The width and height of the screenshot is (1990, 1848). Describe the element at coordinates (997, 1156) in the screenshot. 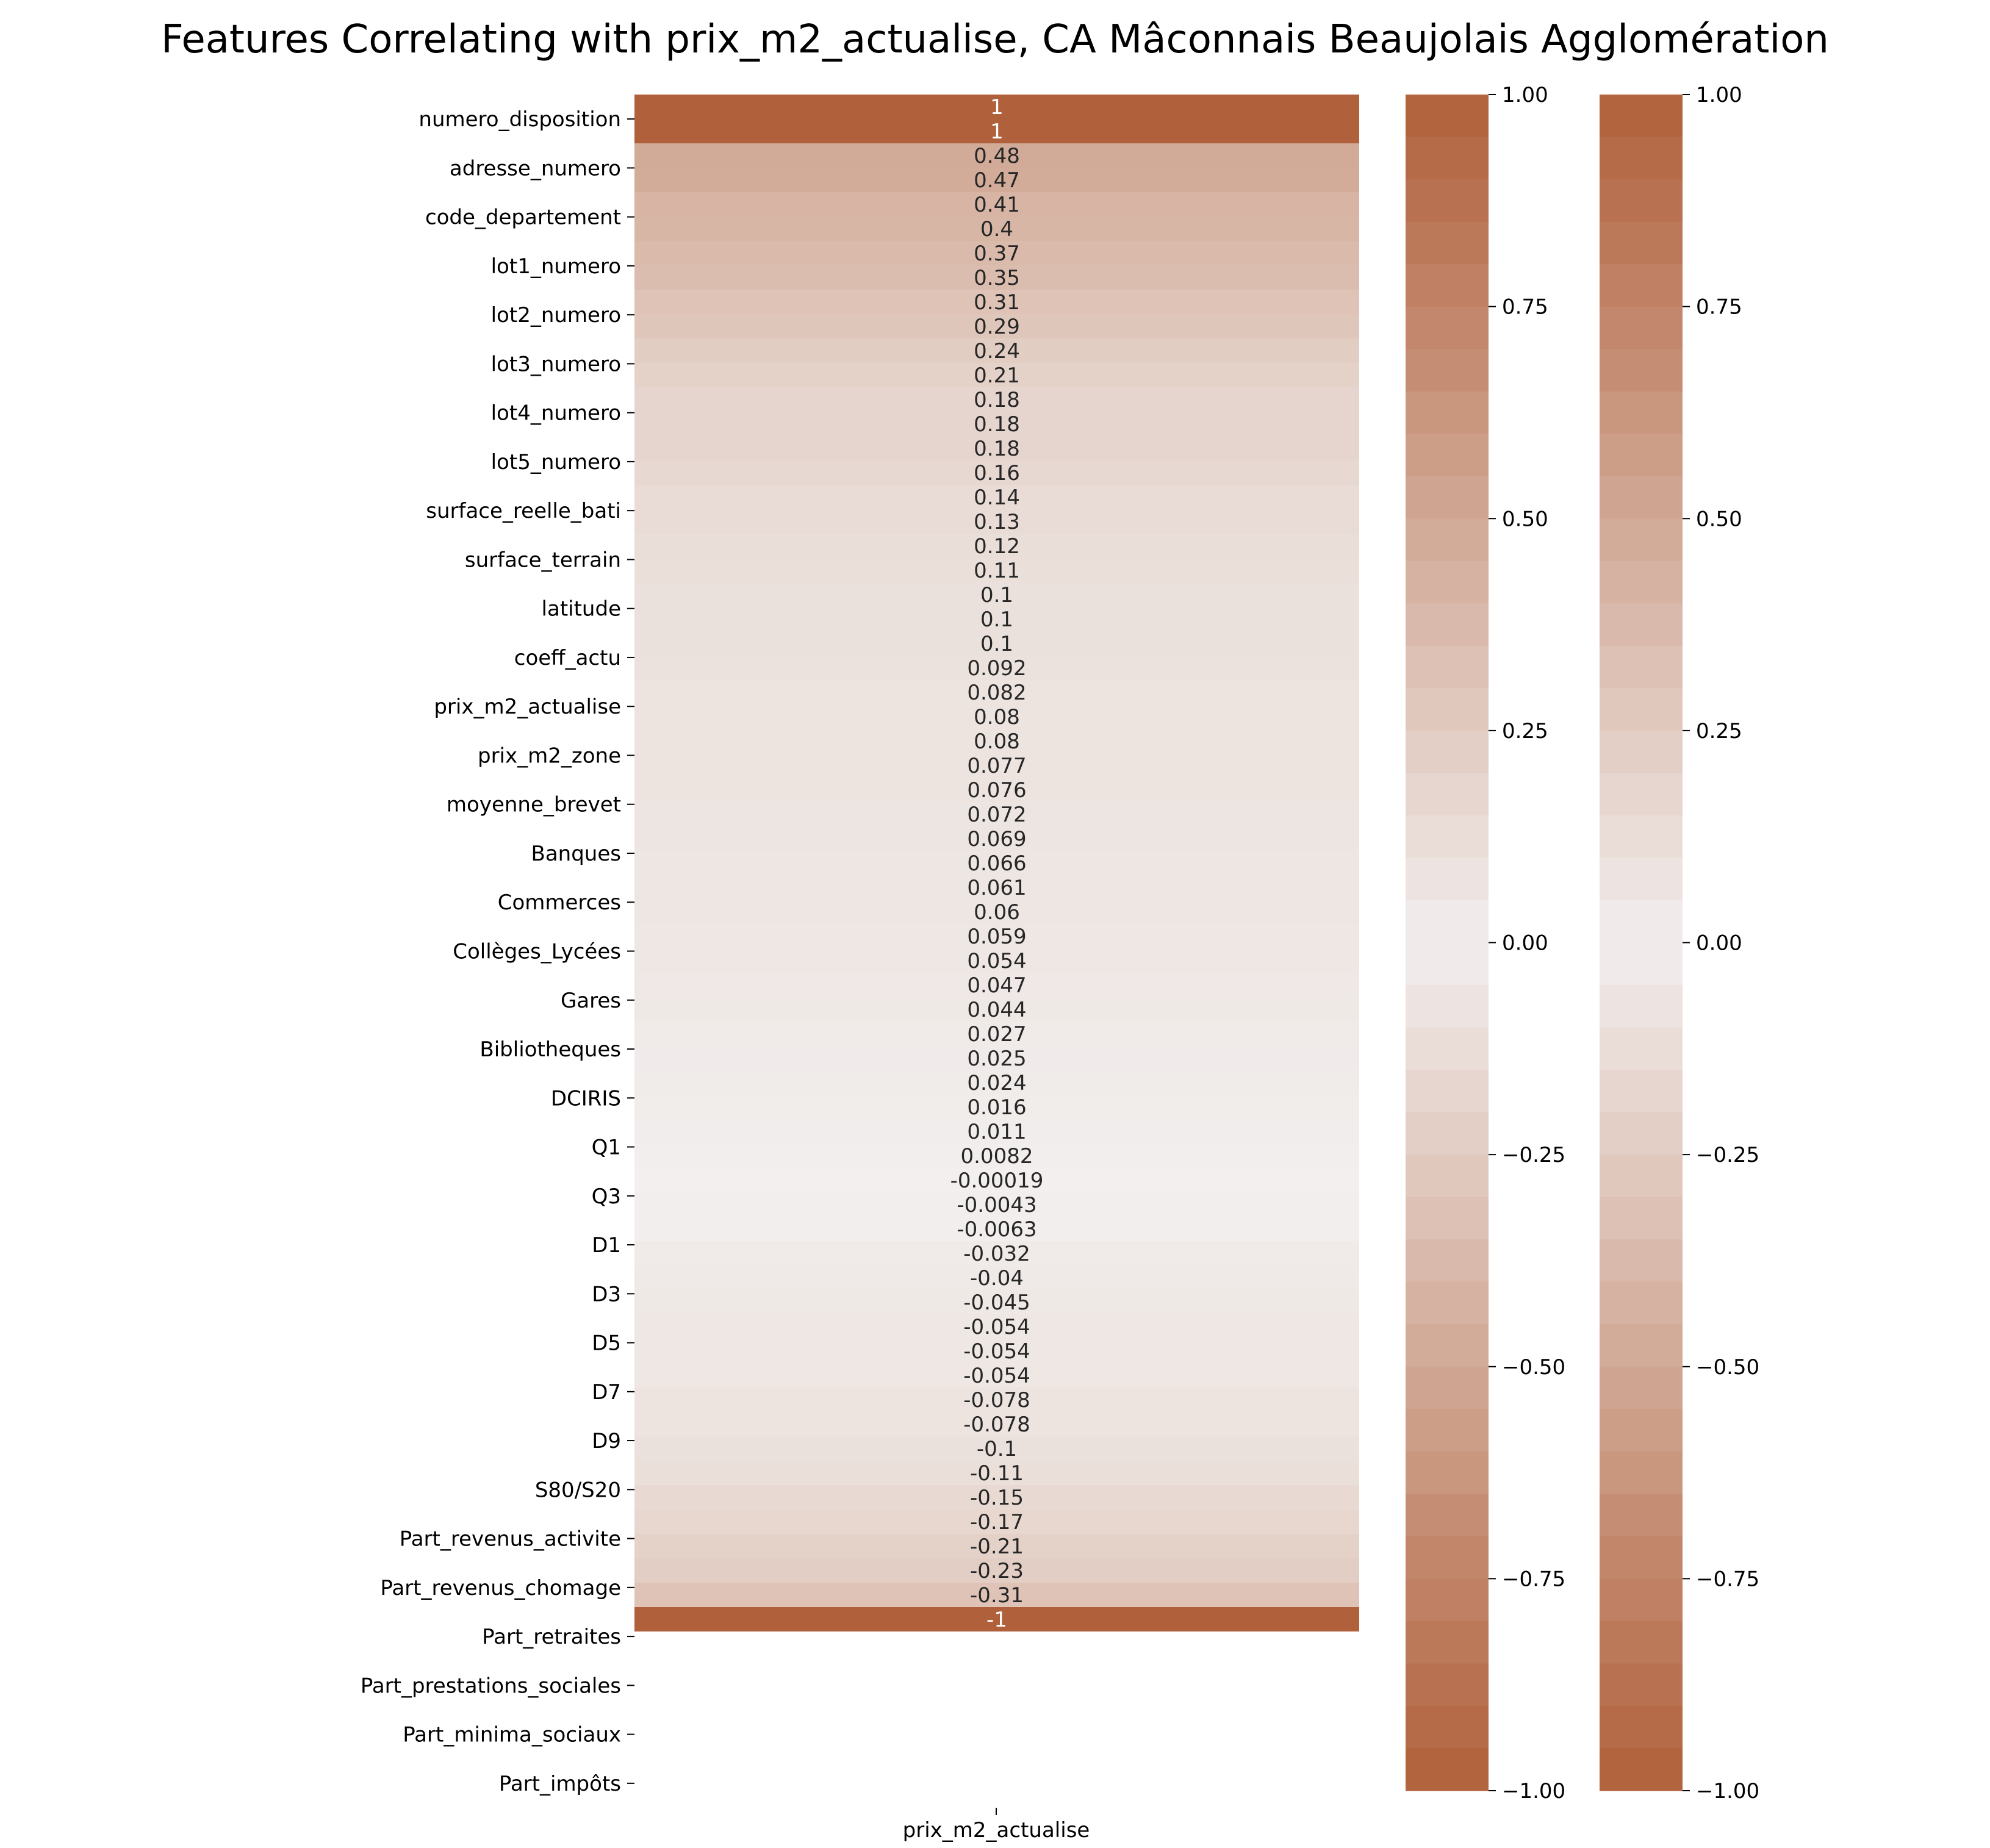

I see `cell-annotation: 0.0082` at that location.